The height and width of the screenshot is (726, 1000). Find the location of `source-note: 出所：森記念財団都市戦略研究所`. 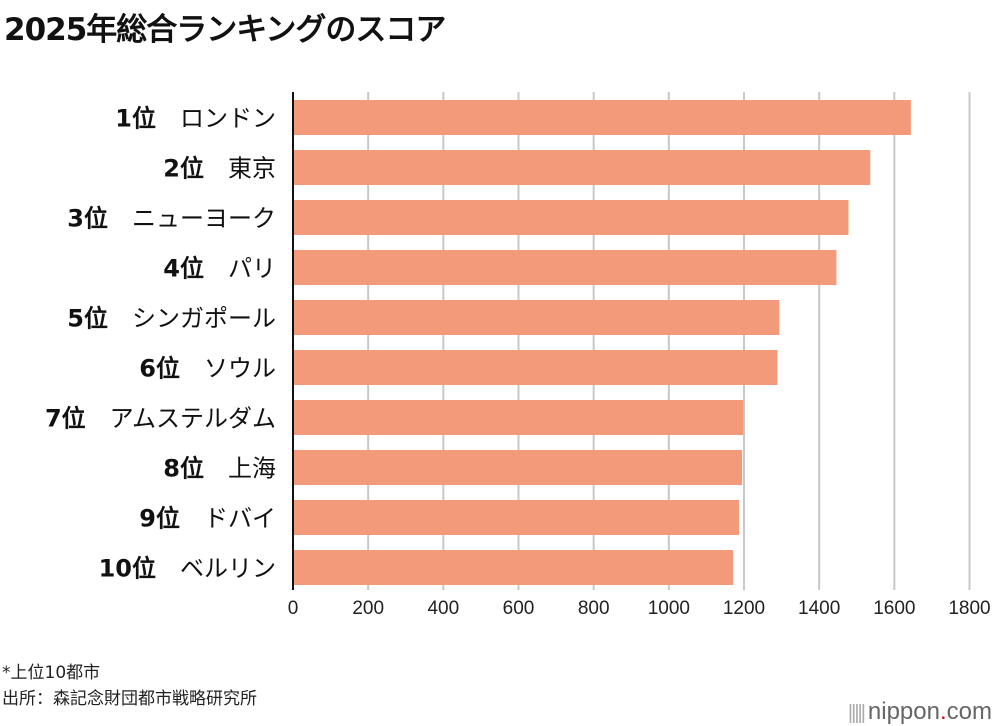

source-note: 出所：森記念財団都市戦略研究所 is located at coordinates (129, 699).